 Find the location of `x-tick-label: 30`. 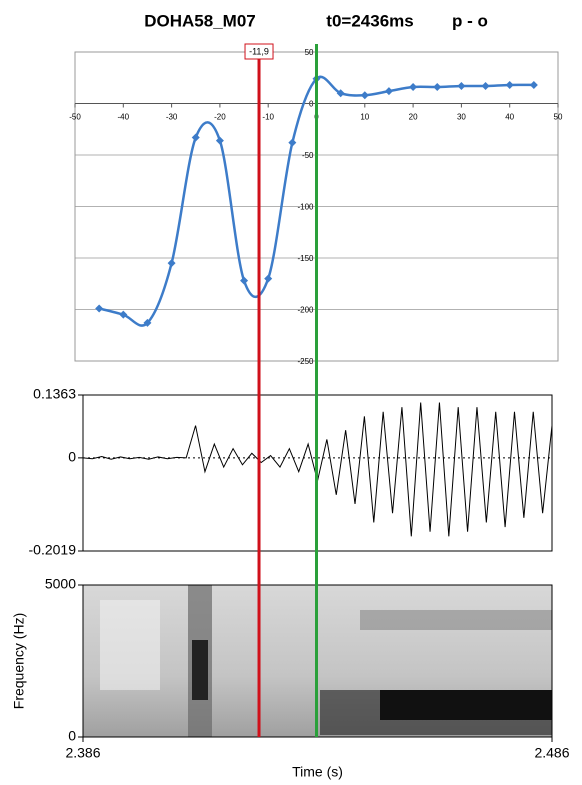

x-tick-label: 30 is located at coordinates (461, 117).